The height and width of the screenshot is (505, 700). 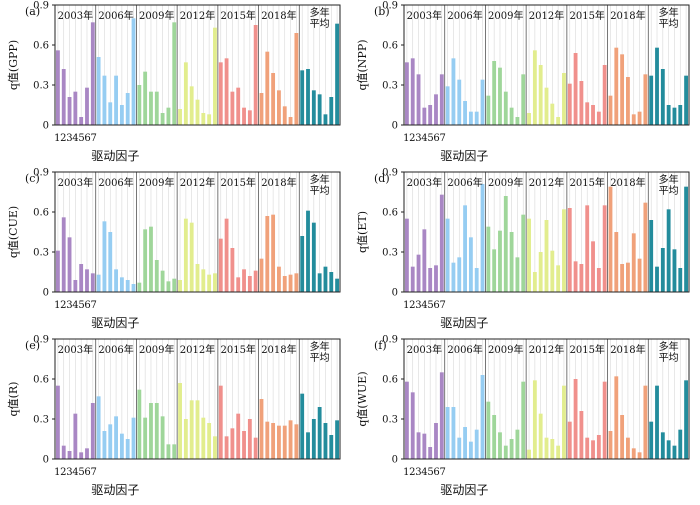 I want to click on group-label: 2006年, so click(x=464, y=182).